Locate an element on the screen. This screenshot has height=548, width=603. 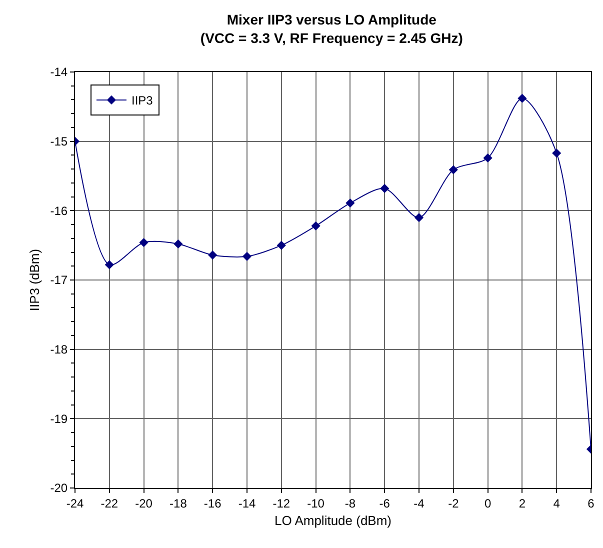
x-tick-label: -18 is located at coordinates (179, 503).